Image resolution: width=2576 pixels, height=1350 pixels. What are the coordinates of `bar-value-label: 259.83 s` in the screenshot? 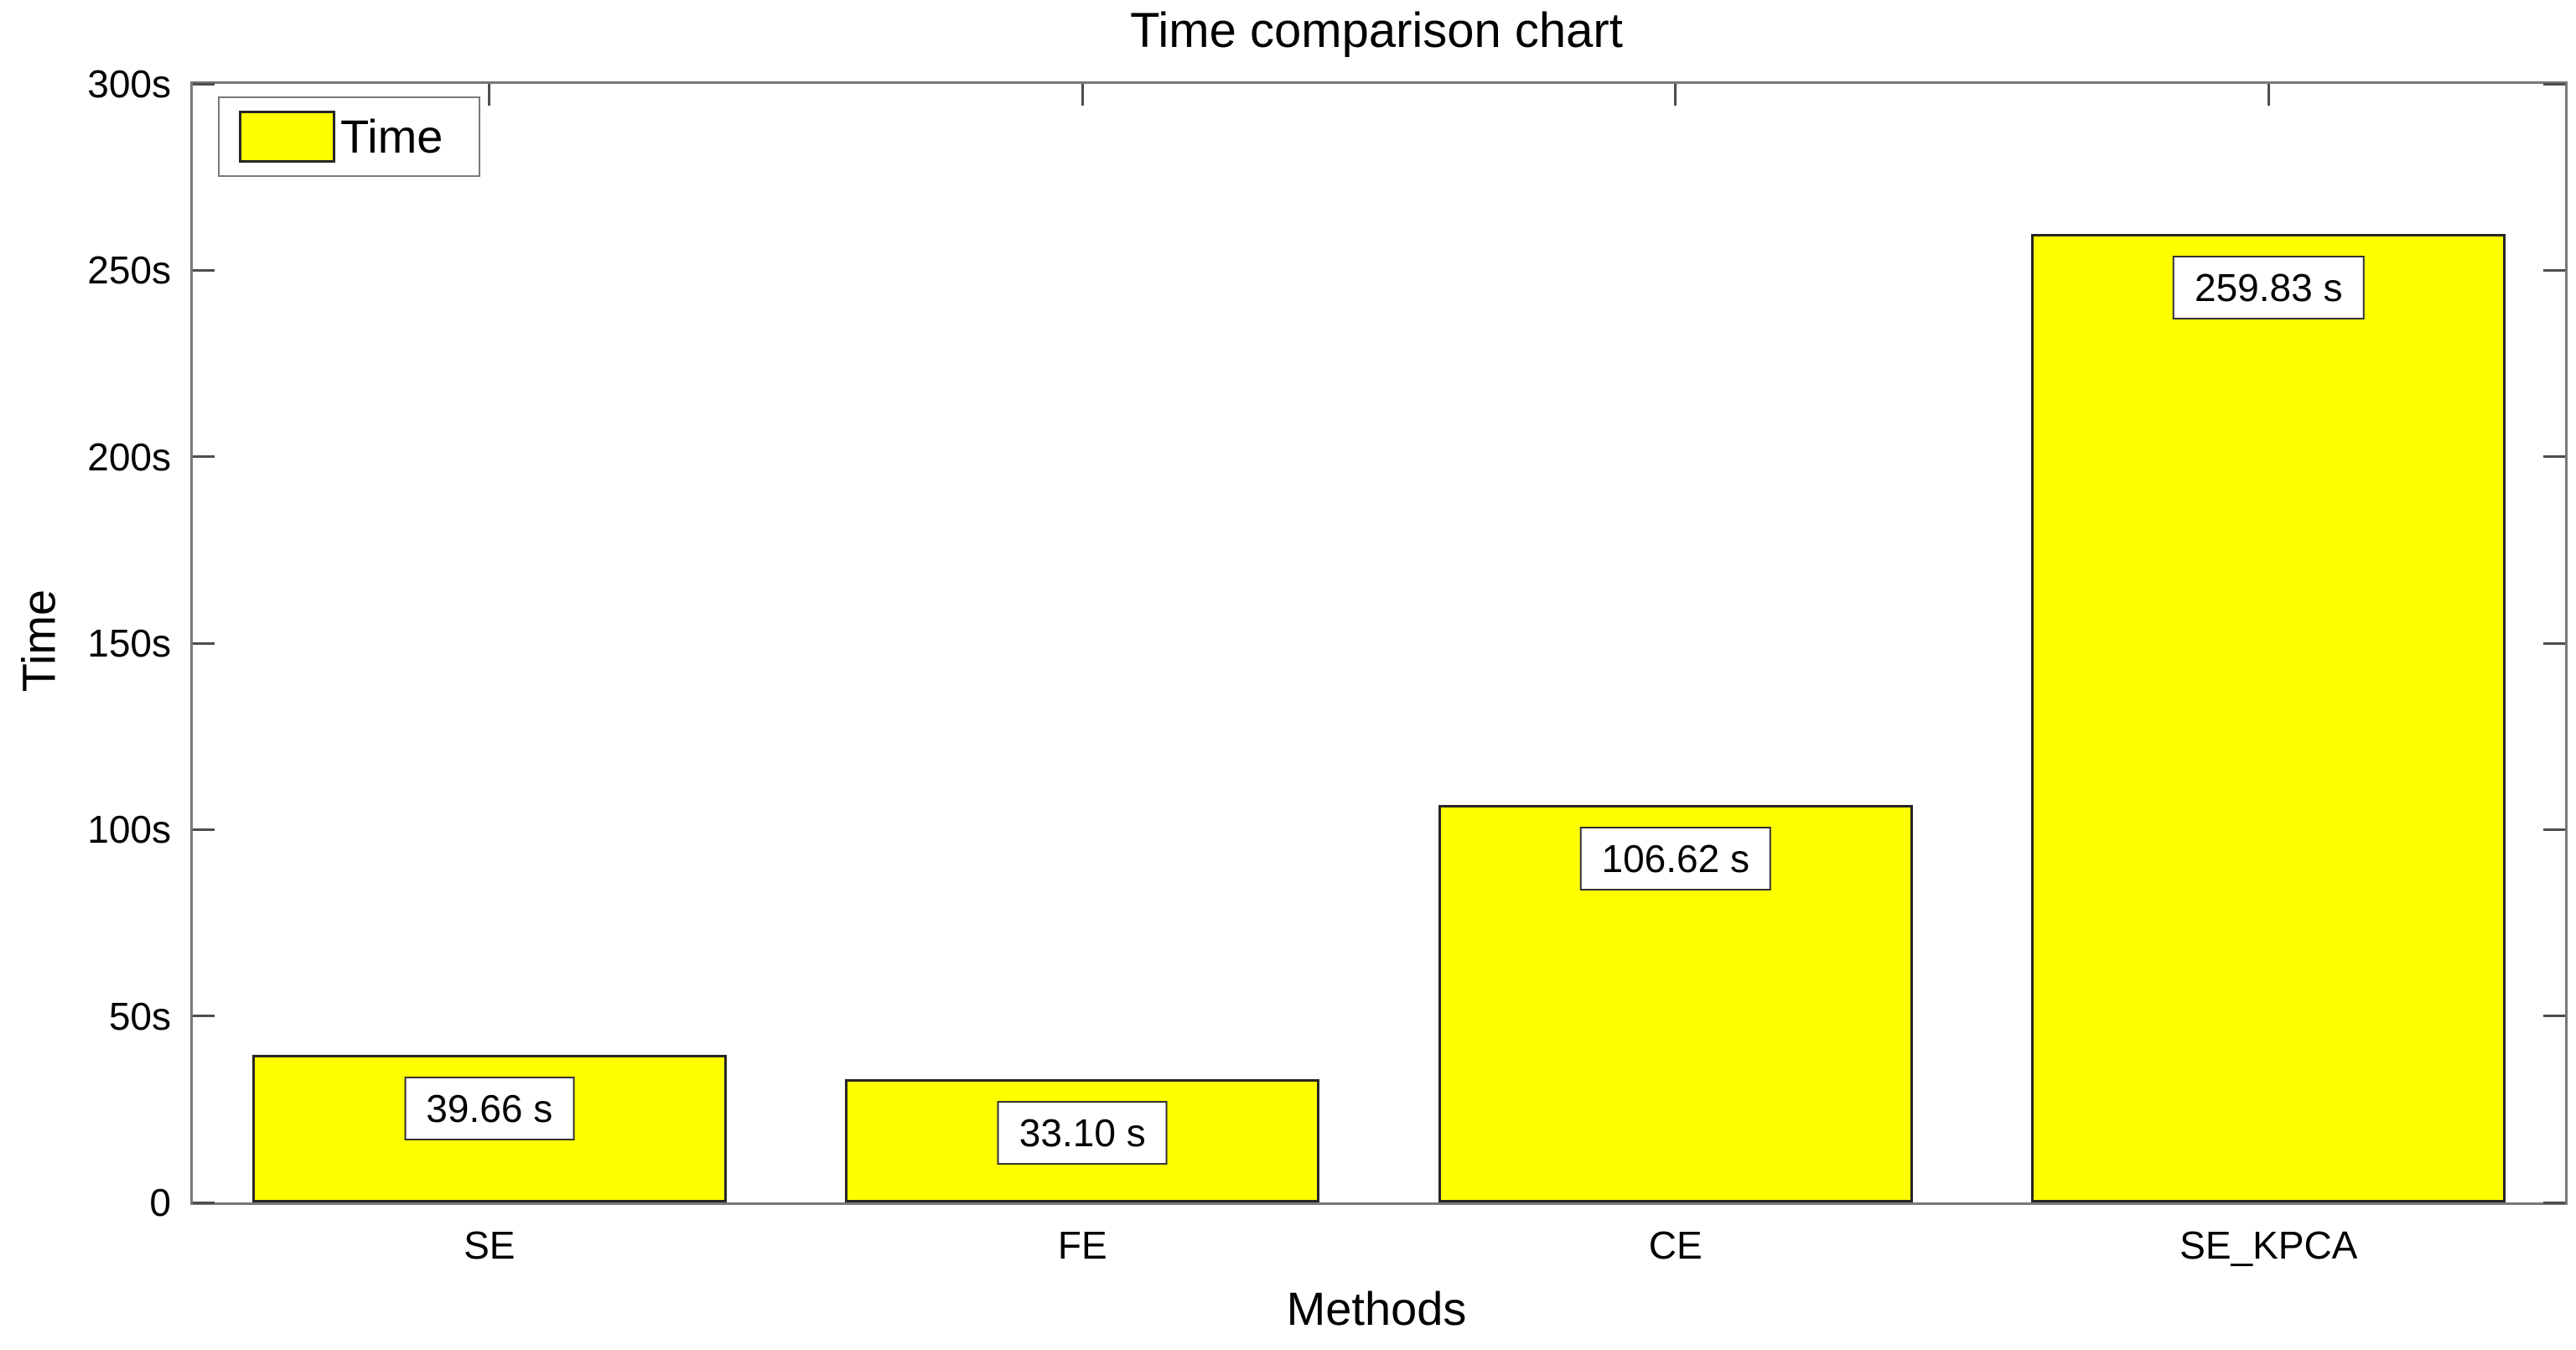 It's located at (2269, 287).